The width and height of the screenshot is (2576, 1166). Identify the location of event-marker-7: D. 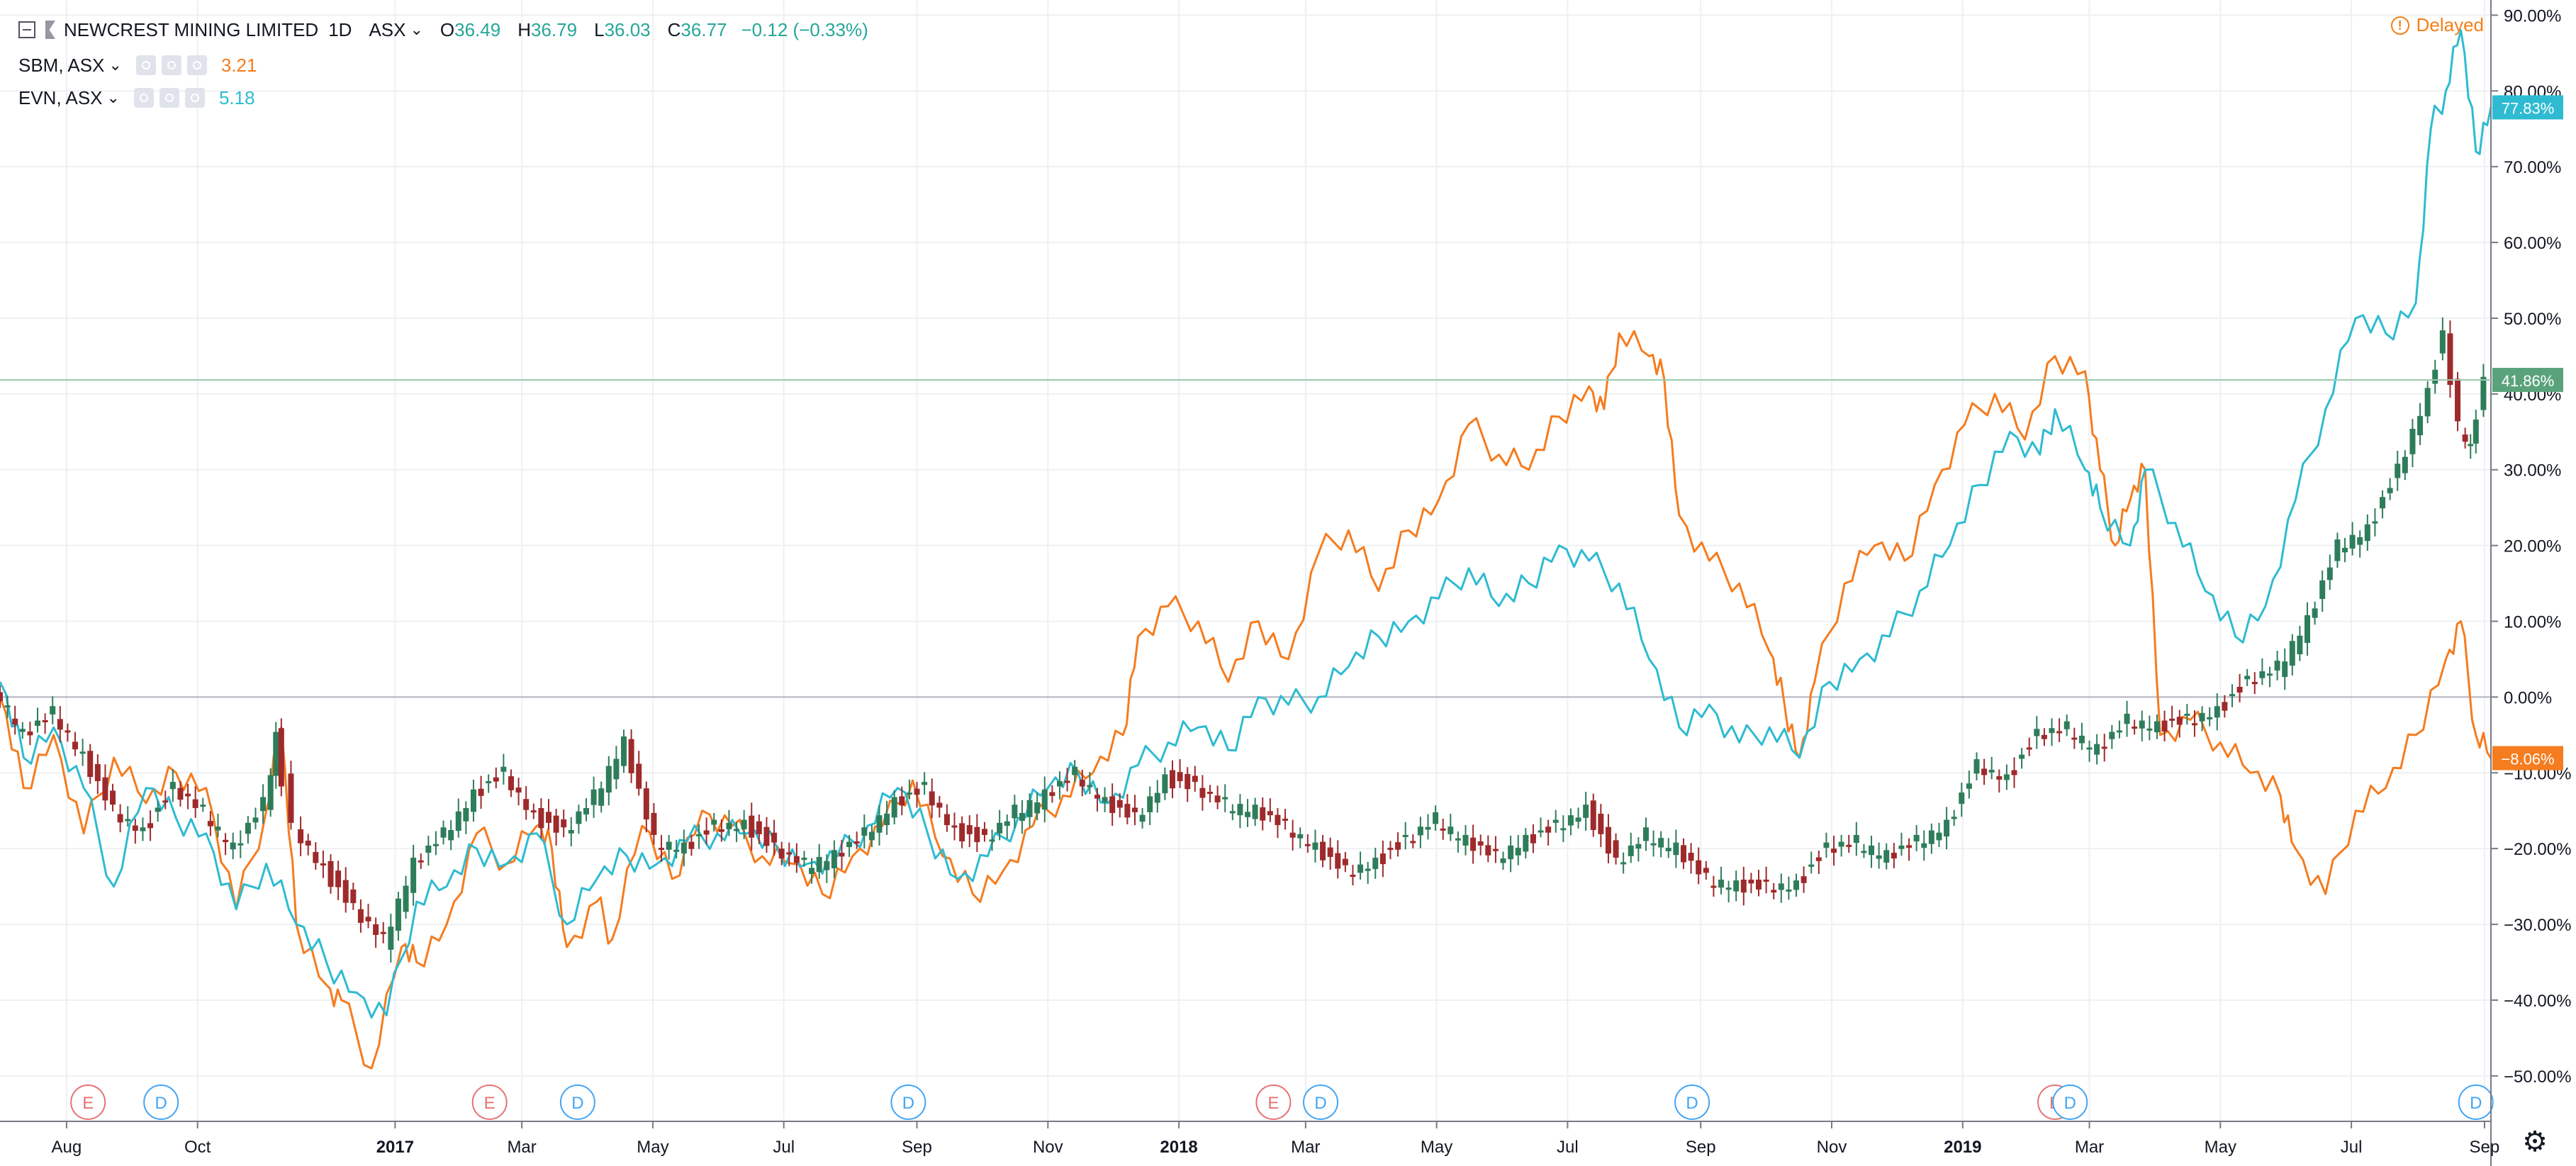
(1692, 1102).